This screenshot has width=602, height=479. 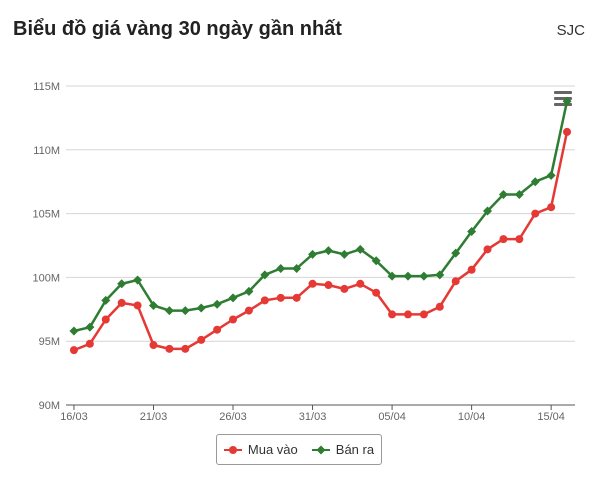 What do you see at coordinates (570, 30) in the screenshot?
I see `source-label: SJC` at bounding box center [570, 30].